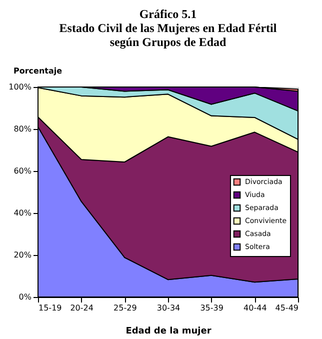  I want to click on x-tick-label: 15-19, so click(50, 308).